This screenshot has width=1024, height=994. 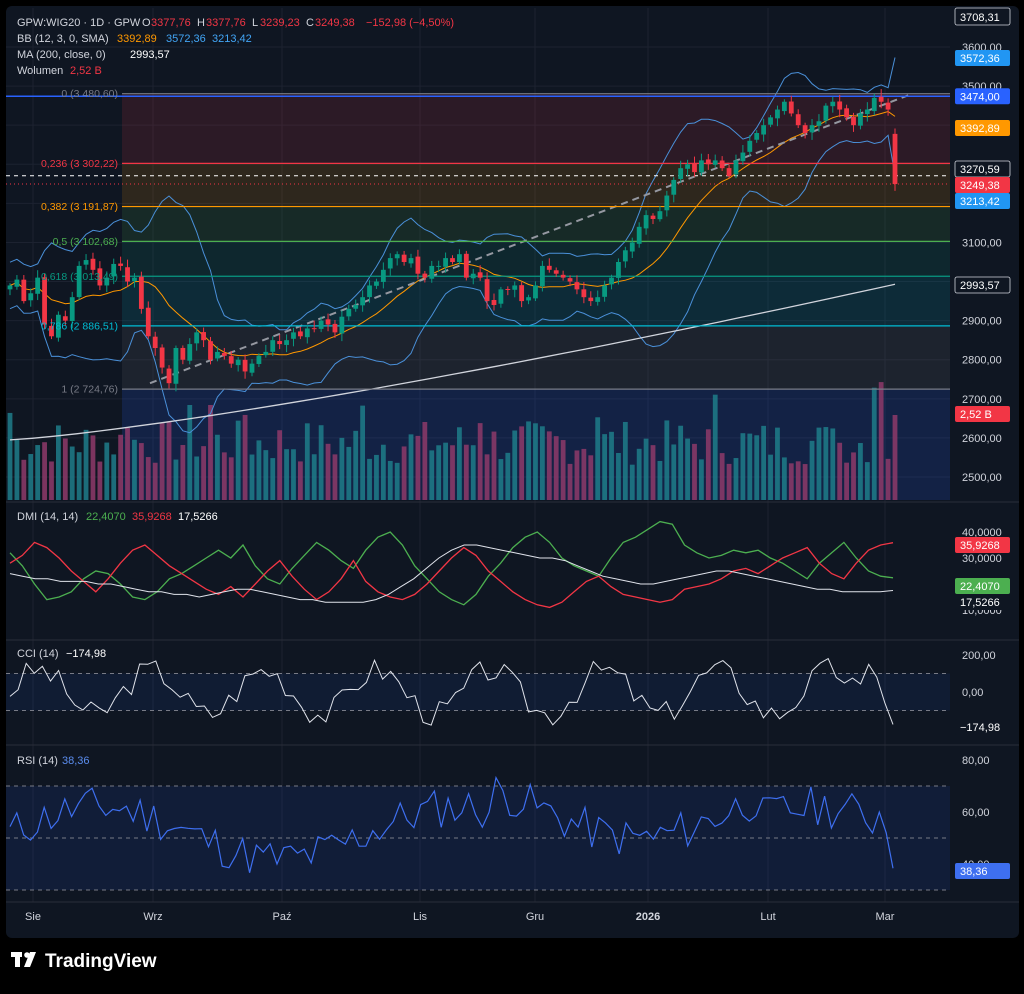 I want to click on price-tick: 3100,00, so click(x=982, y=243).